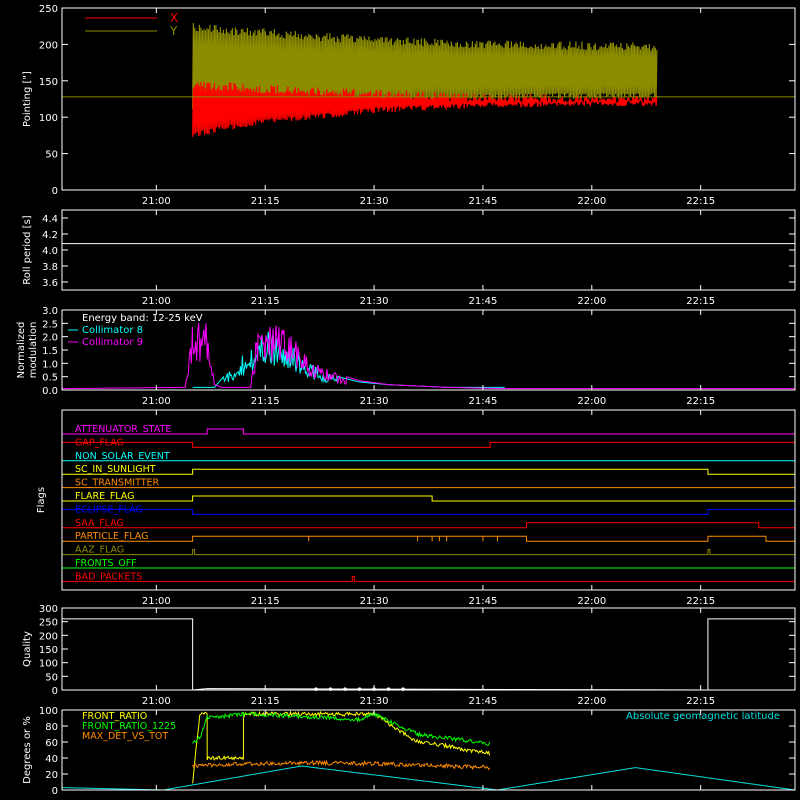 Image resolution: width=800 pixels, height=800 pixels. What do you see at coordinates (50, 311) in the screenshot?
I see `y-tick-label: 3.0` at bounding box center [50, 311].